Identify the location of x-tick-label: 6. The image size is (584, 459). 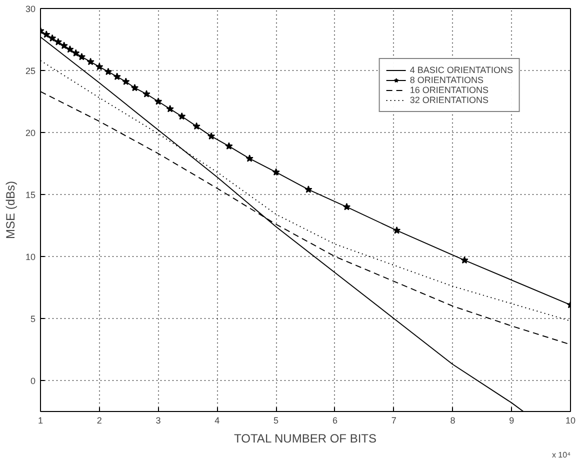
(335, 421).